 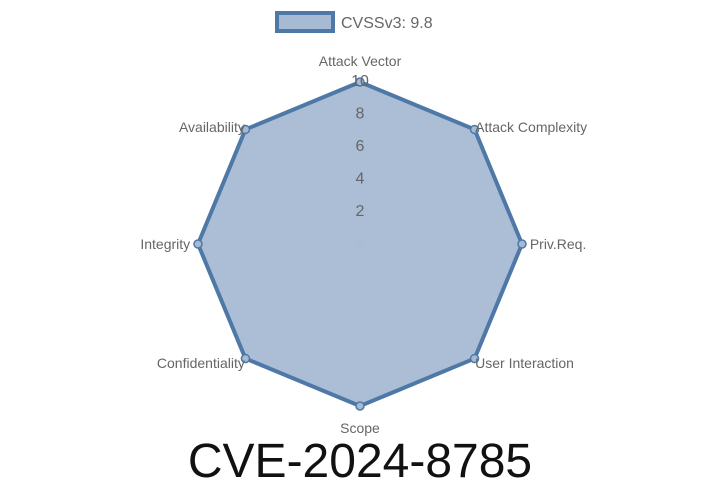 What do you see at coordinates (360, 211) in the screenshot?
I see `tick-label: 2` at bounding box center [360, 211].